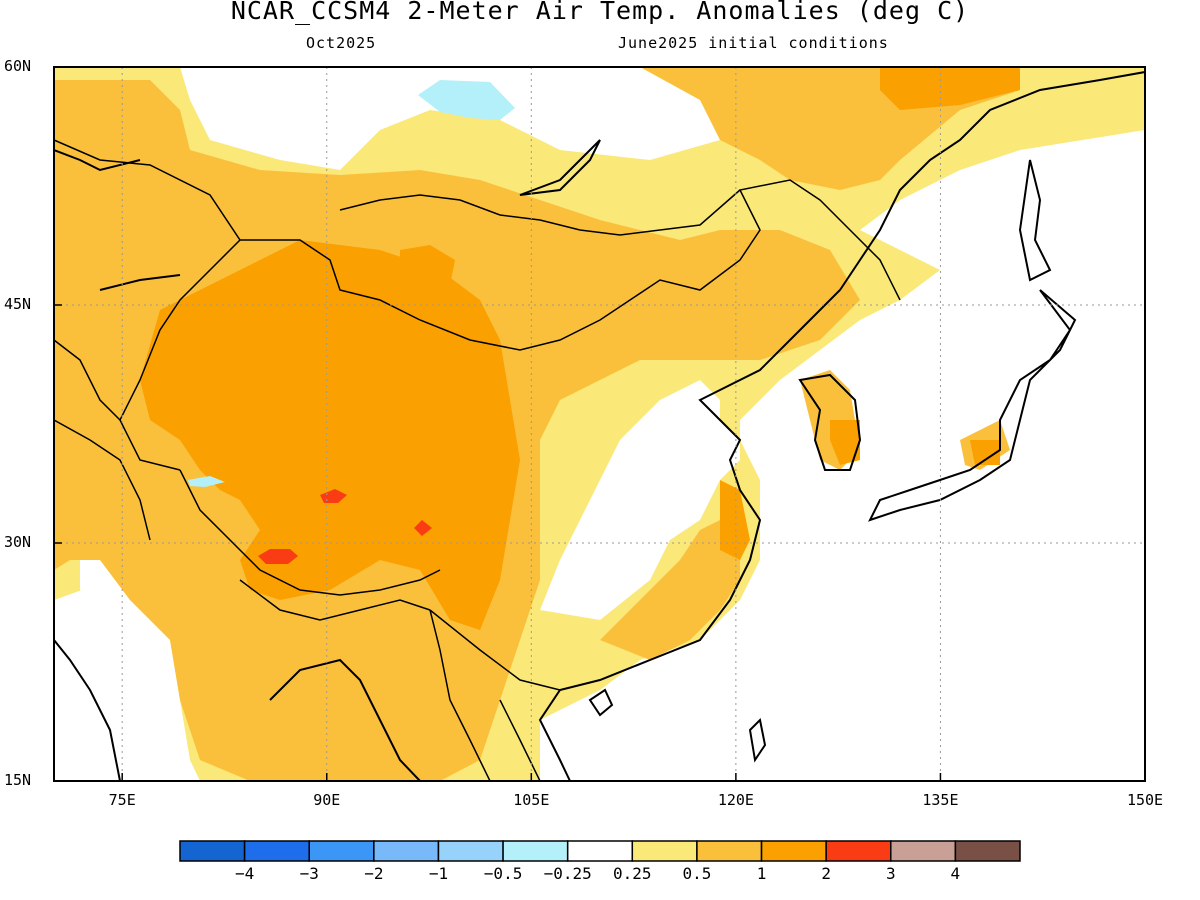  I want to click on lake-baikal, so click(560, 167).